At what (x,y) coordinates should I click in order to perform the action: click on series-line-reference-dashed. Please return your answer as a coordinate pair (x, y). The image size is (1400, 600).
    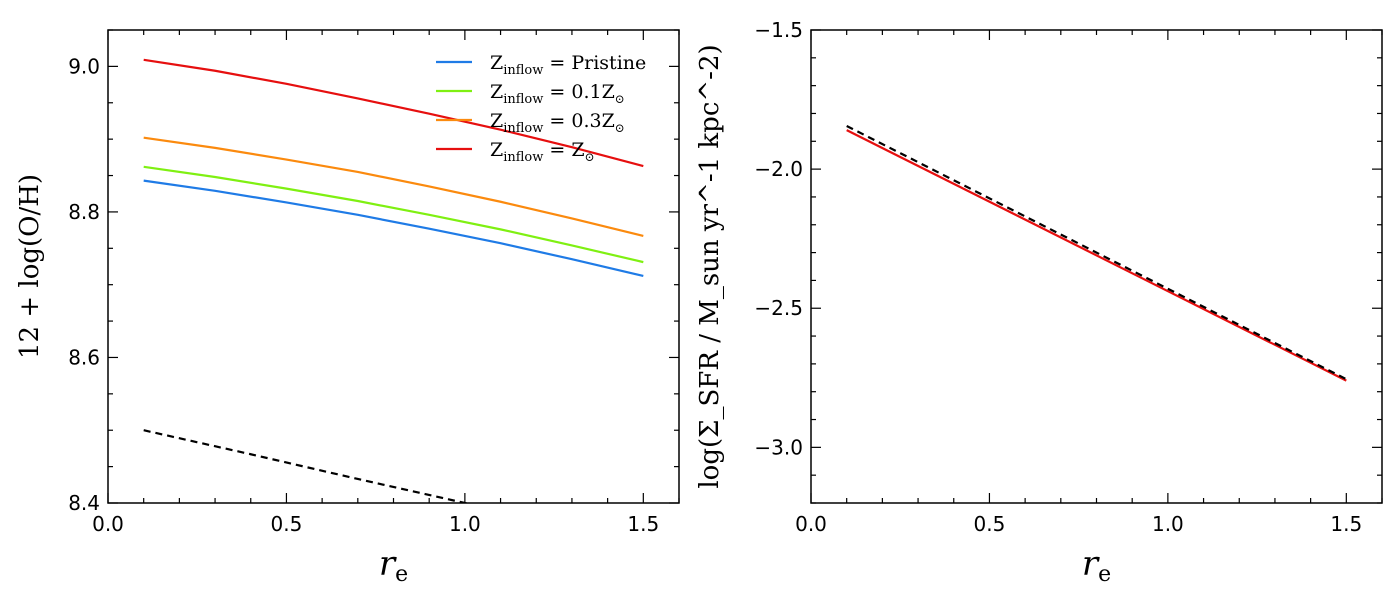
    Looking at the image, I should click on (306, 466).